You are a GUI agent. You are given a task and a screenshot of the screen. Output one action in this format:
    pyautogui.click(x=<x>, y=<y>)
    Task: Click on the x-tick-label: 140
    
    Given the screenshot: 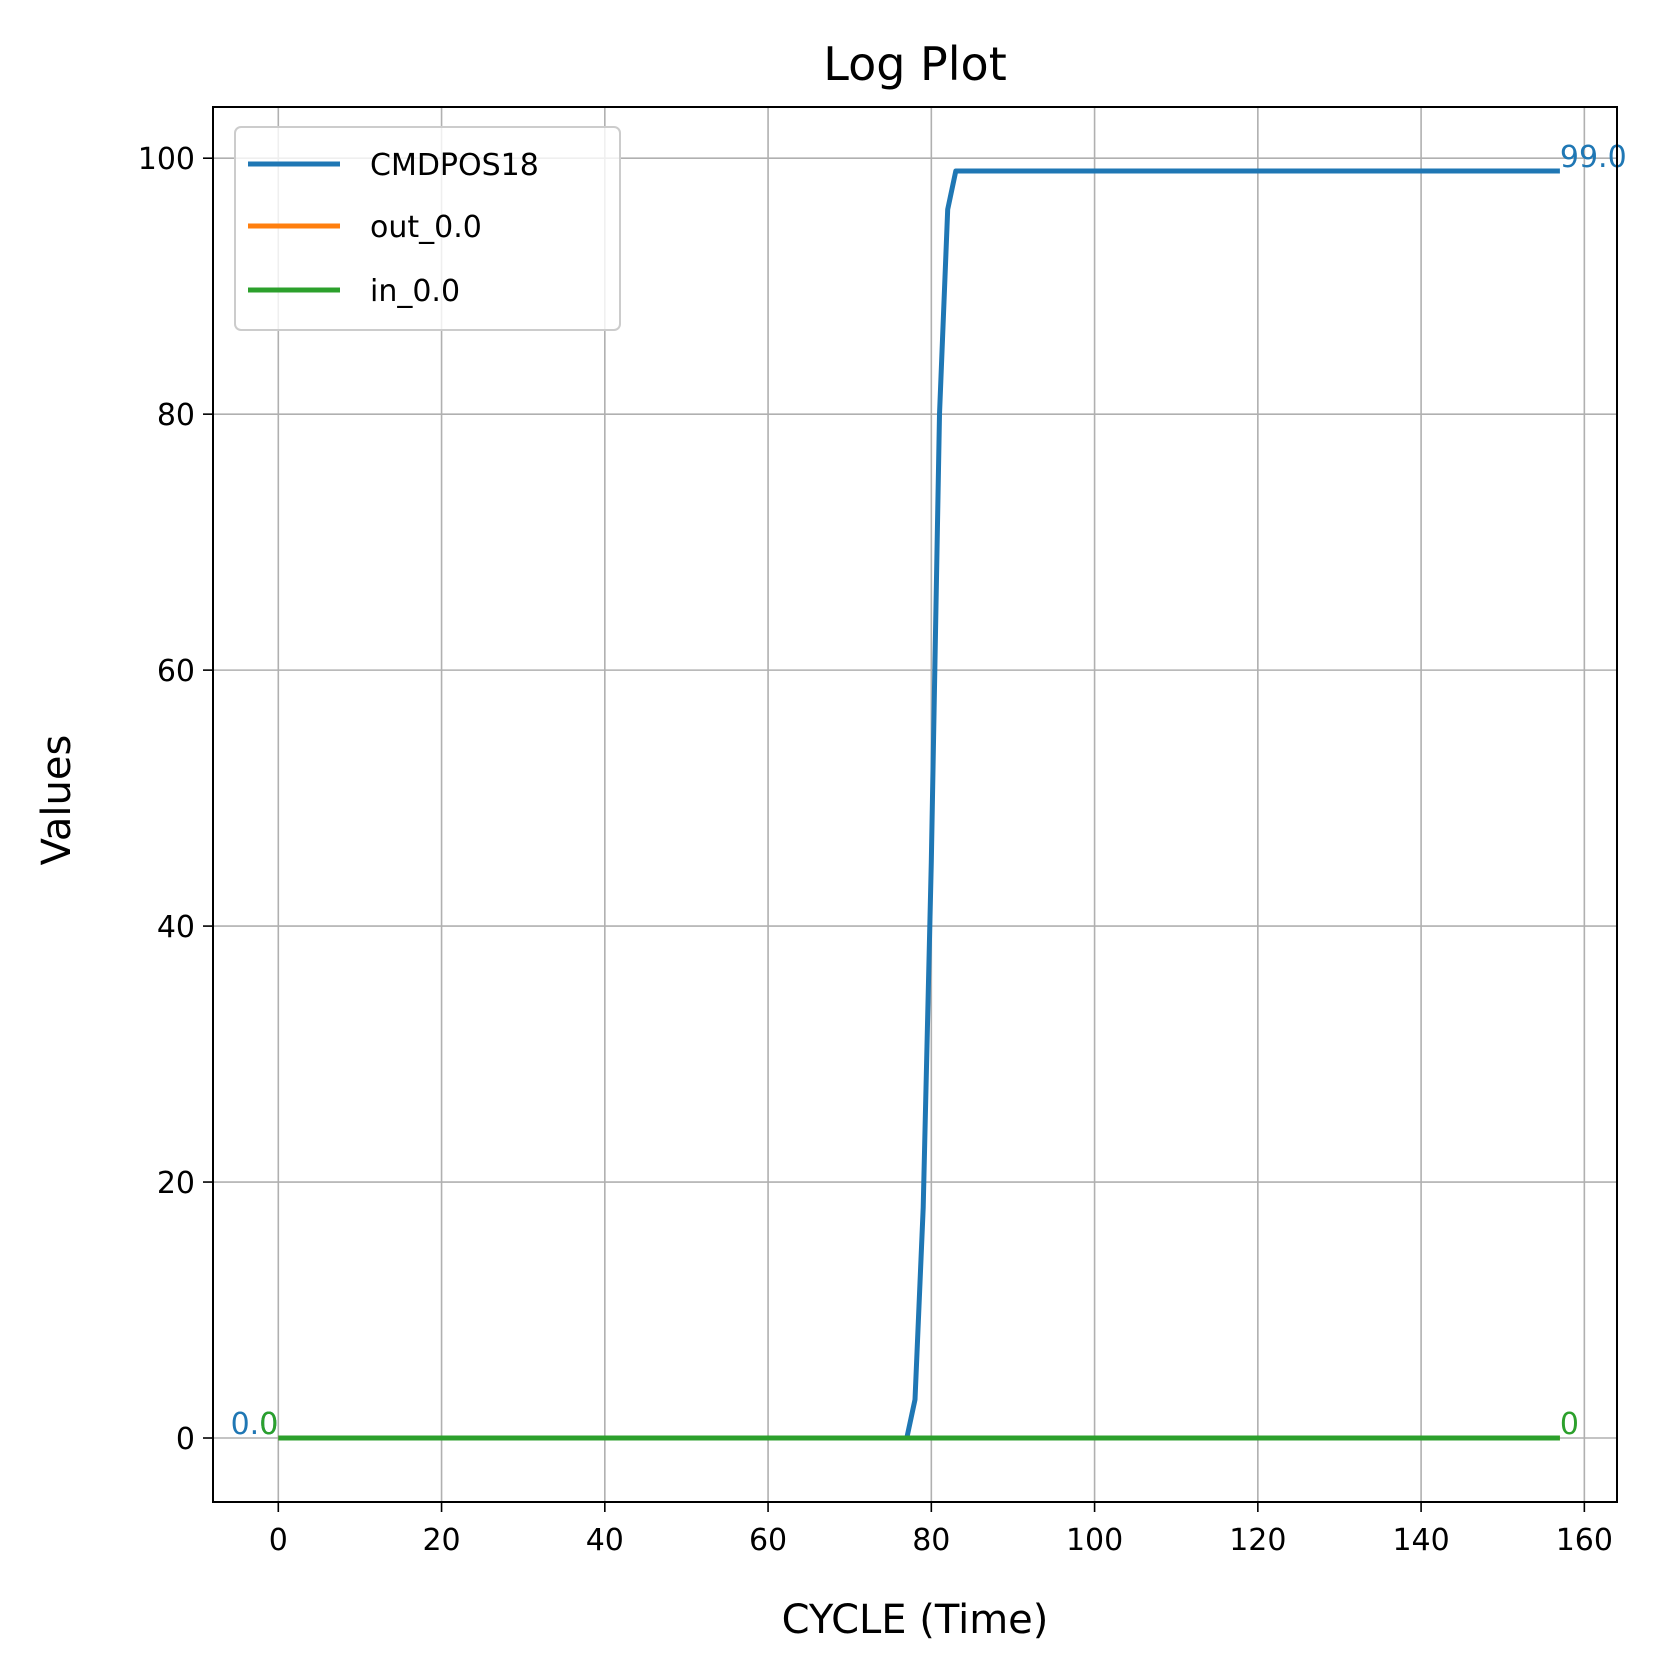 What is the action you would take?
    pyautogui.click(x=1420, y=1540)
    